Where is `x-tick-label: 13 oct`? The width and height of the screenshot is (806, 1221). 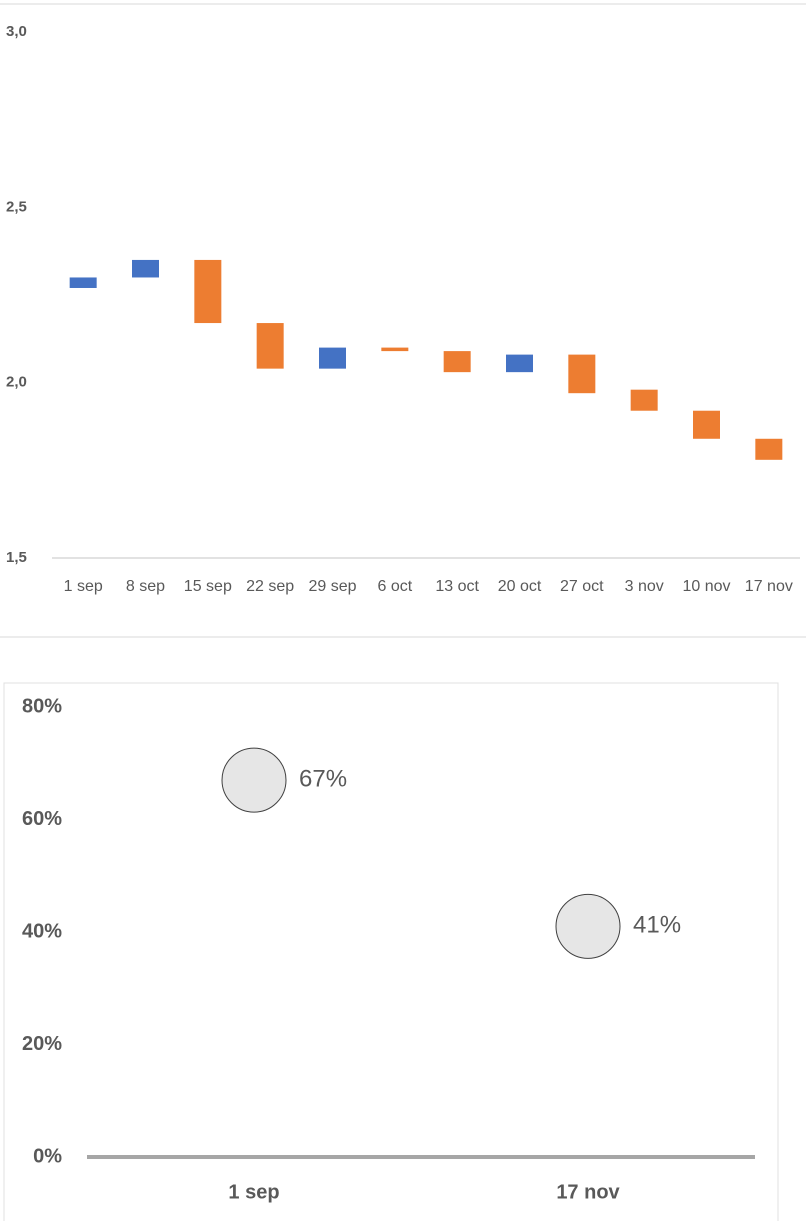 x-tick-label: 13 oct is located at coordinates (457, 586).